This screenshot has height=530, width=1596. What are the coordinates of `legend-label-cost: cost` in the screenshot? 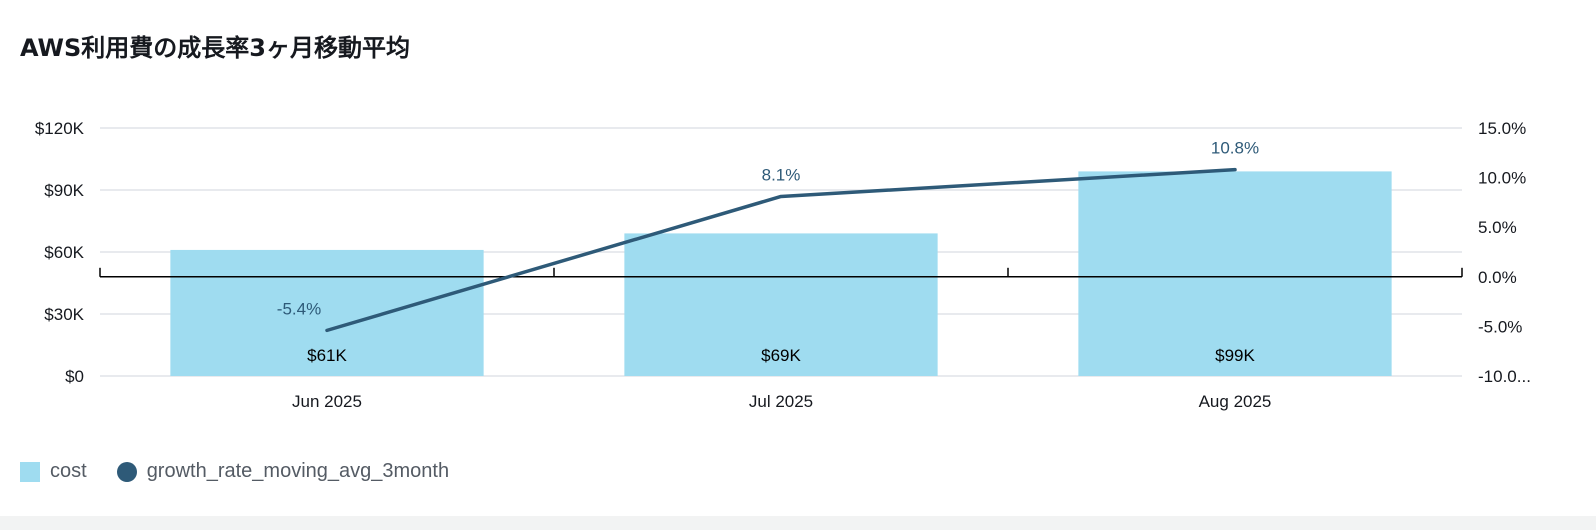 It's located at (68, 471).